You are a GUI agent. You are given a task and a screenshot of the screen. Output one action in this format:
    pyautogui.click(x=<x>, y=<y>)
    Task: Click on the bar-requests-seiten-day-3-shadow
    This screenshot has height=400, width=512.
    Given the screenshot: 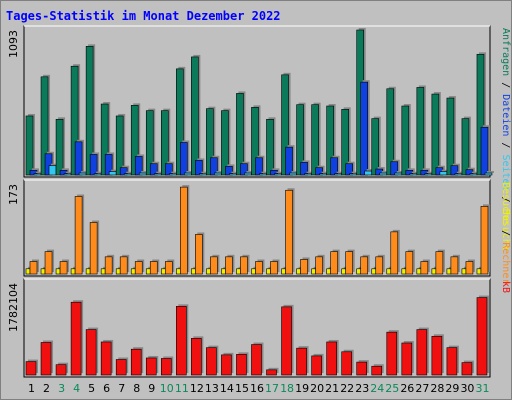 What is the action you would take?
    pyautogui.click(x=70, y=172)
    